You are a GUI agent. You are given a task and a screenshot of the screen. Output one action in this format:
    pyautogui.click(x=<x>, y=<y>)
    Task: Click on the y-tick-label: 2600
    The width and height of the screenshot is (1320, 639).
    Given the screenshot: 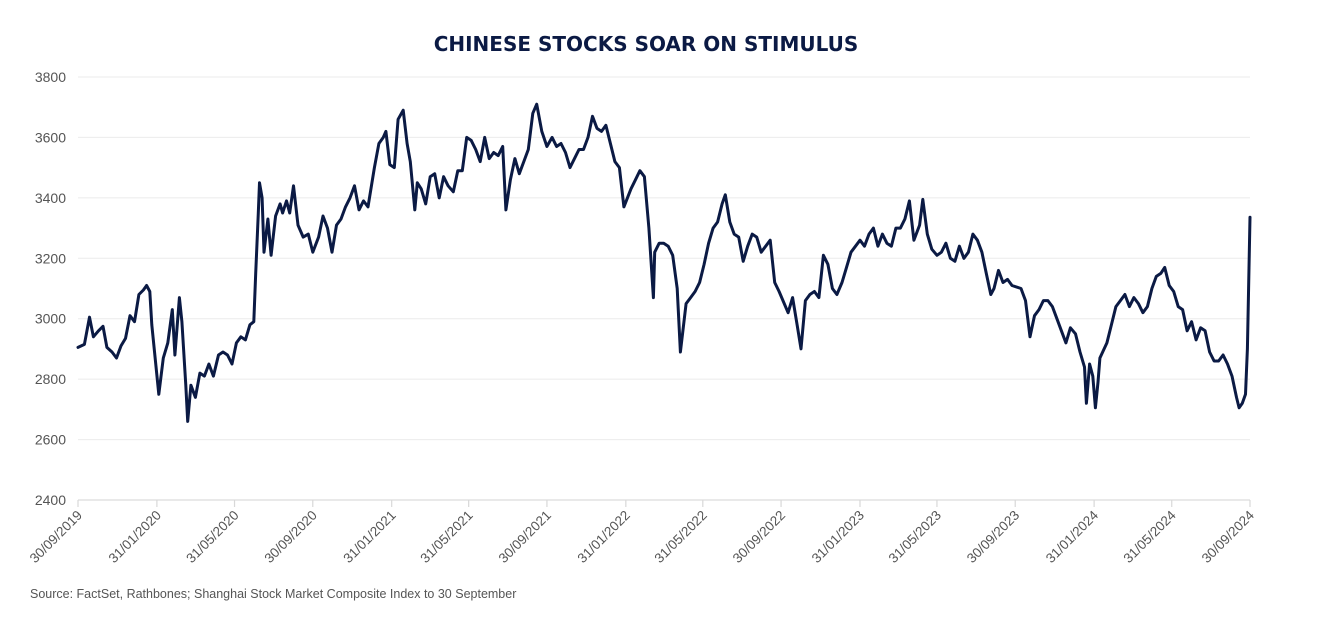 What is the action you would take?
    pyautogui.click(x=50, y=440)
    